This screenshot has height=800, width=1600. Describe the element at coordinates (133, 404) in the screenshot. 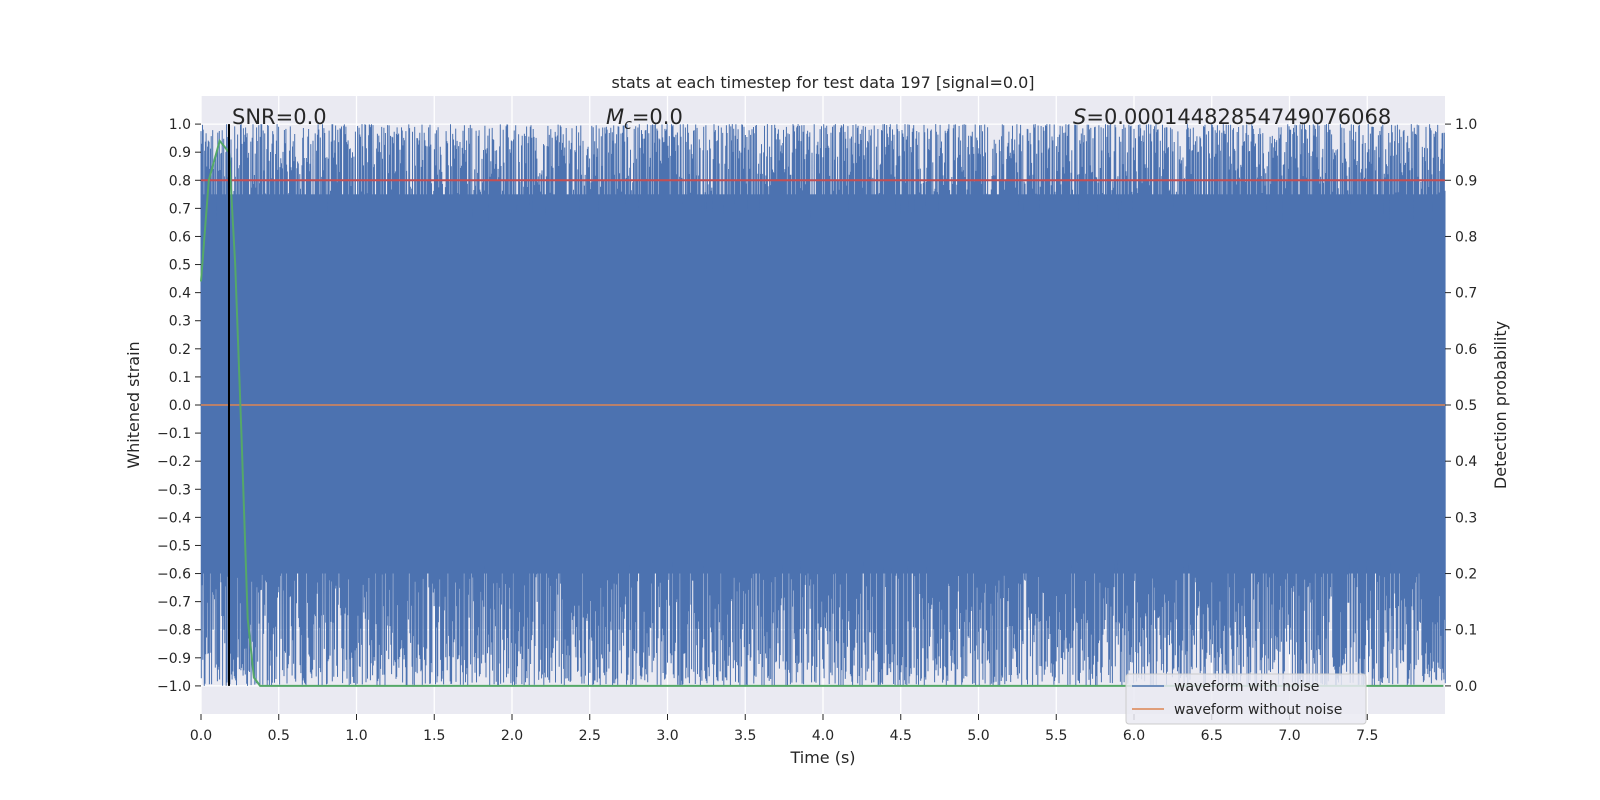

I see `y-axis-label-left: Whitened strain` at that location.